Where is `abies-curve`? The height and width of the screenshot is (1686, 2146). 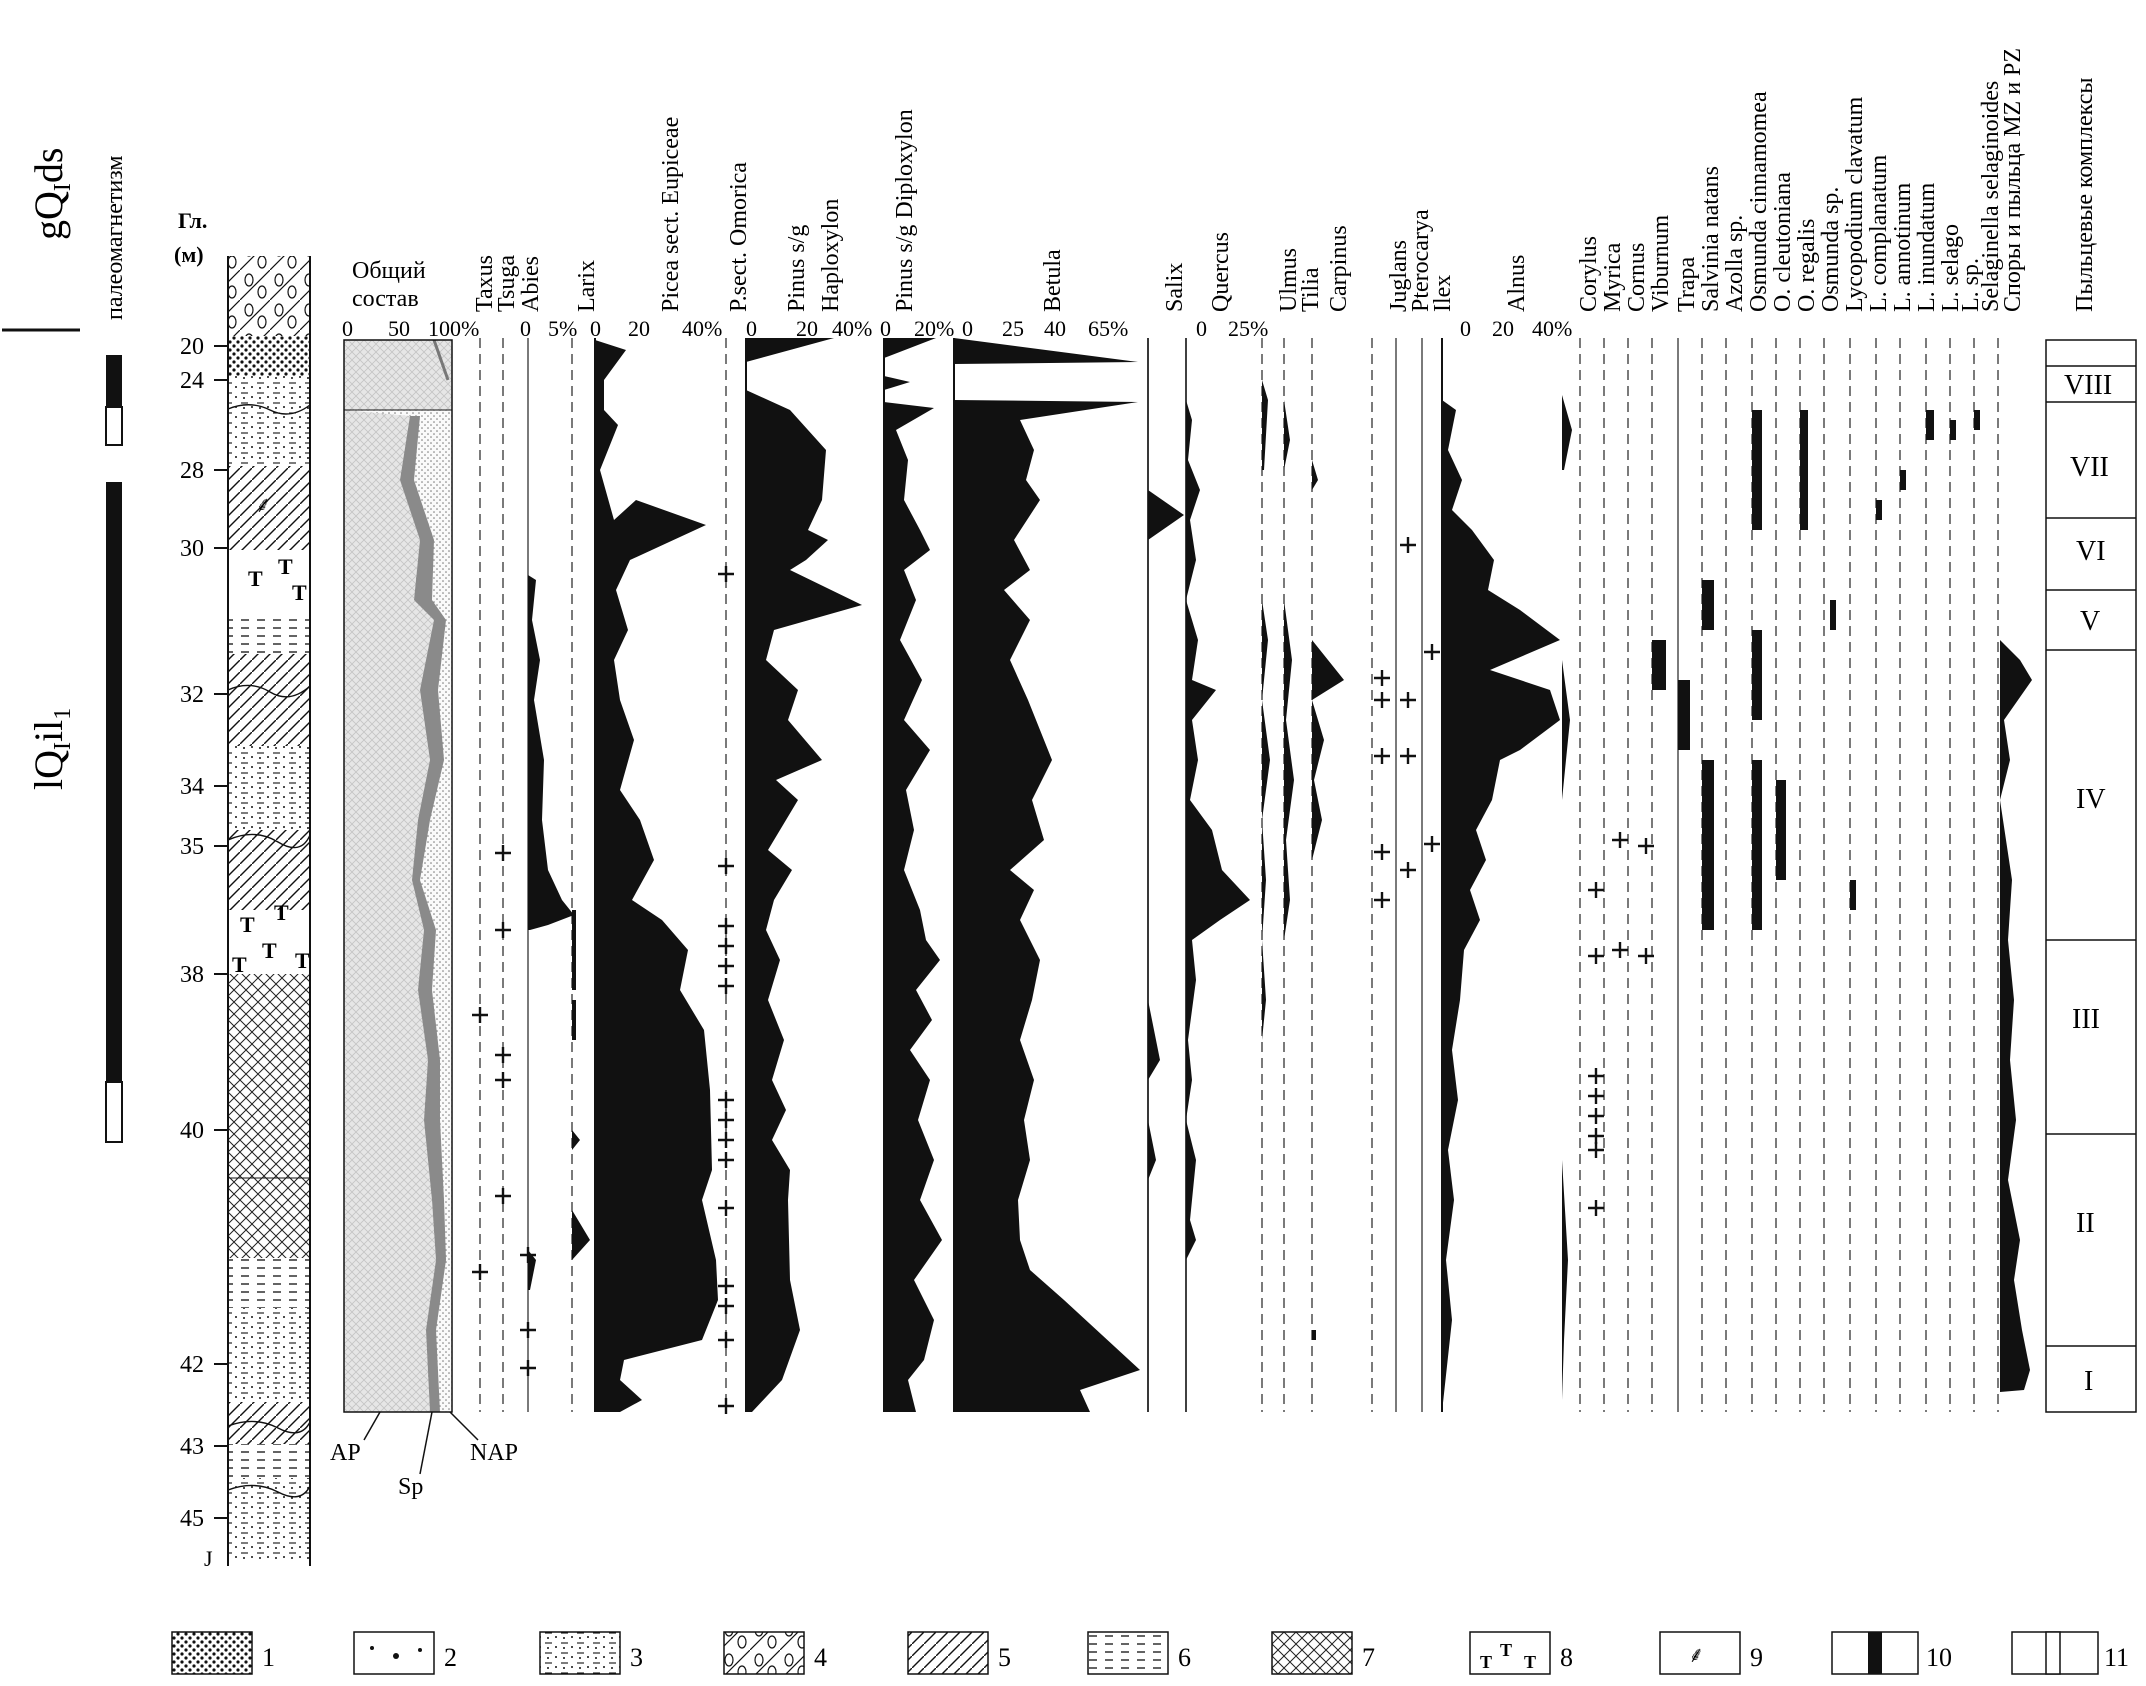
abies-curve is located at coordinates (532, 1270).